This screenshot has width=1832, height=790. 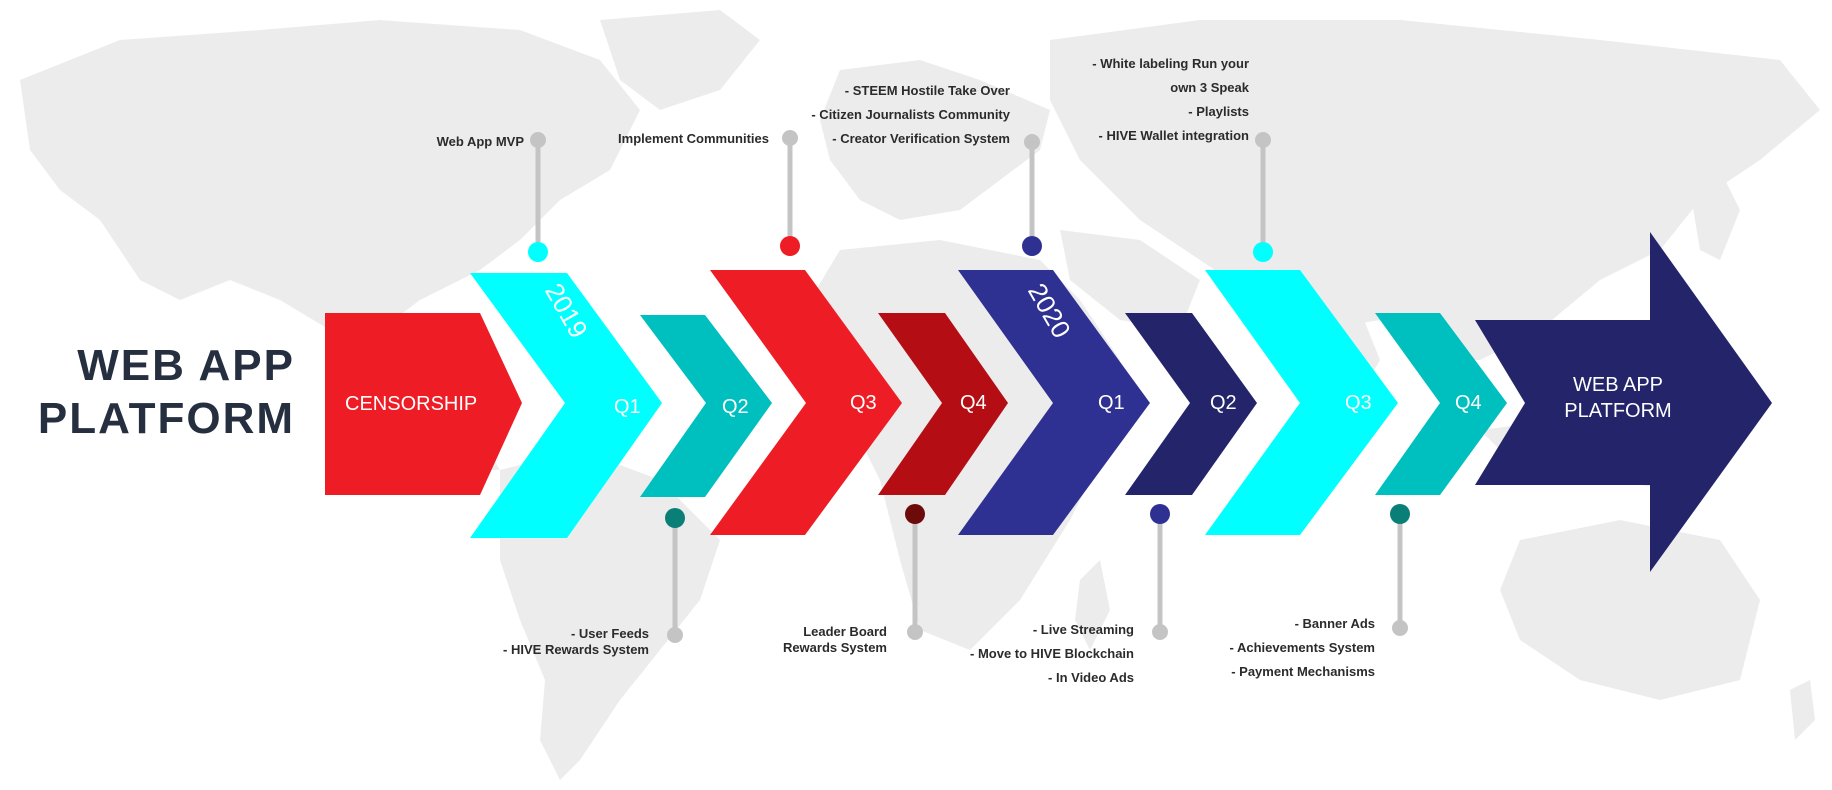 What do you see at coordinates (1209, 87) in the screenshot?
I see `milestone-text: own 3 Speak` at bounding box center [1209, 87].